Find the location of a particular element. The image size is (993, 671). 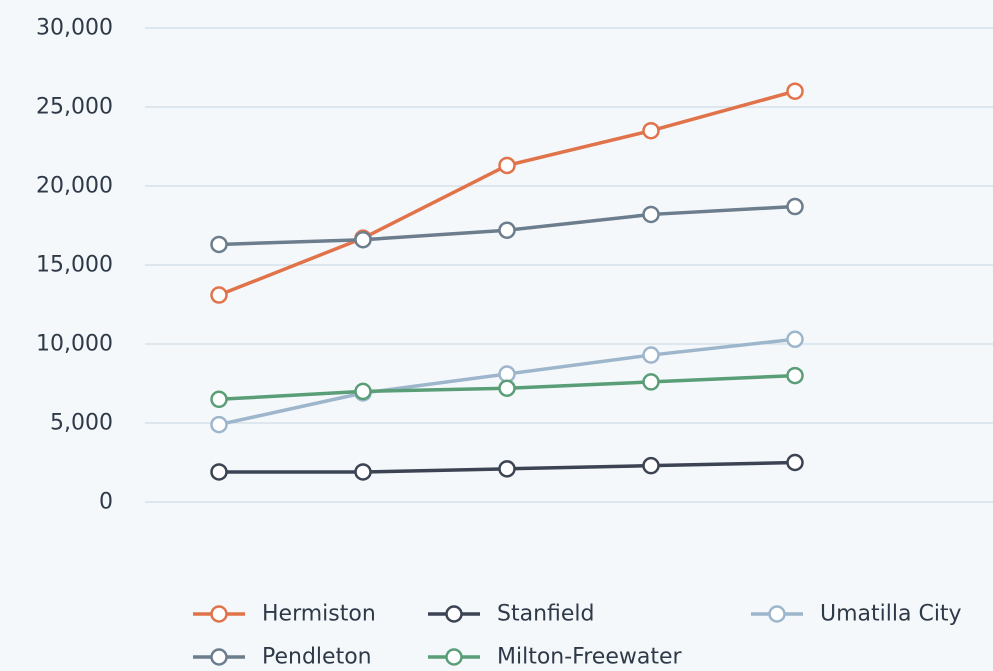

legend-item: Stanfield is located at coordinates (511, 614).